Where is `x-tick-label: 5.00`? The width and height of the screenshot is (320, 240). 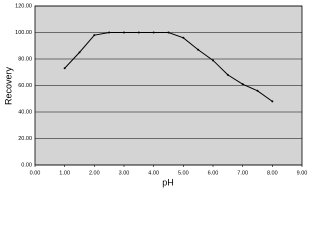 x-tick-label: 5.00 is located at coordinates (183, 173).